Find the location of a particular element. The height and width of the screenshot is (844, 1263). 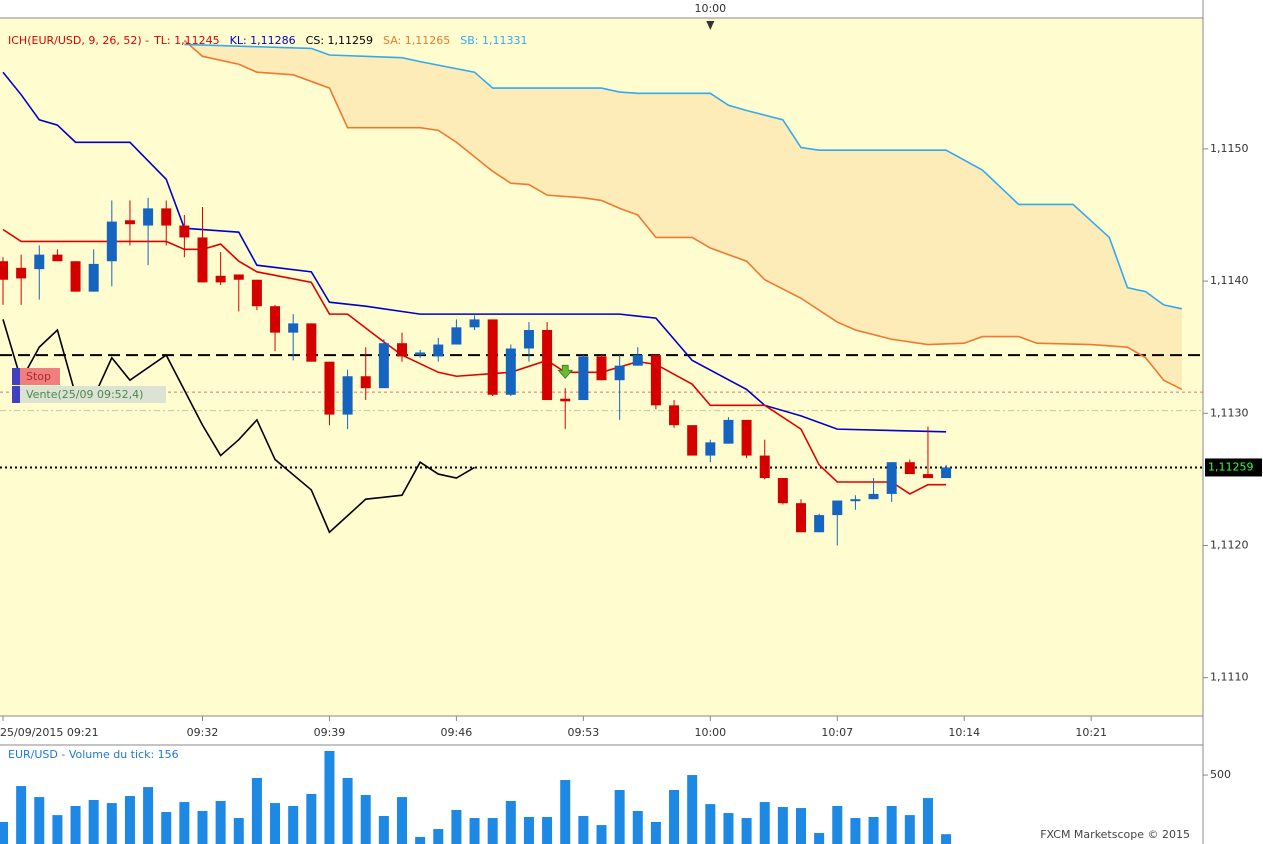

stop-label-box is located at coordinates (36, 376).